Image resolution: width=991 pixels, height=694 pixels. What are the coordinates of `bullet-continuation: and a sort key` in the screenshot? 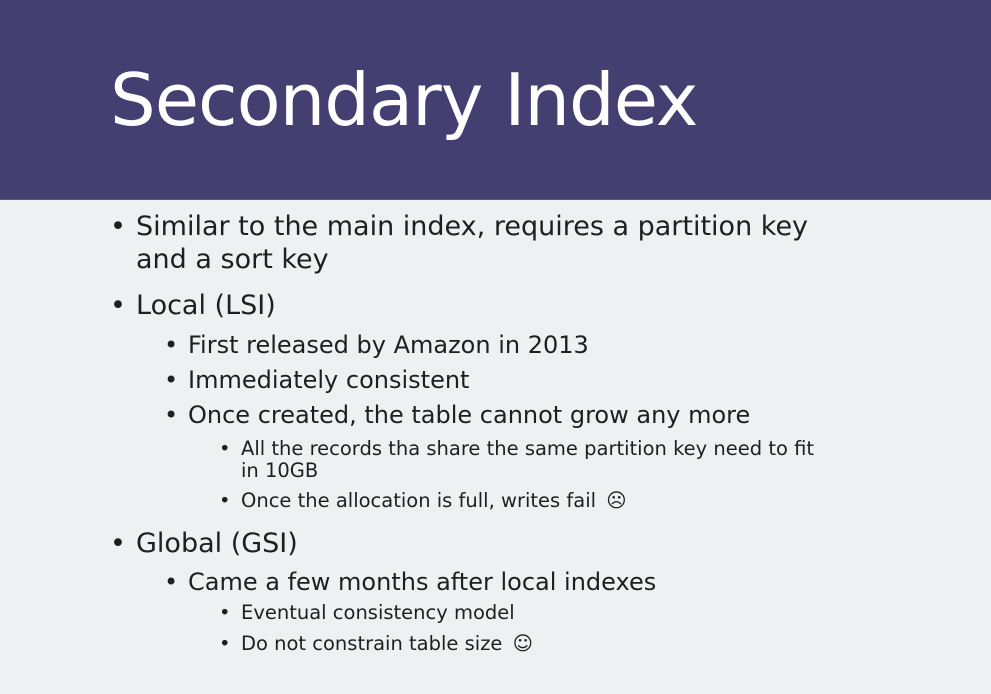 It's located at (232, 260).